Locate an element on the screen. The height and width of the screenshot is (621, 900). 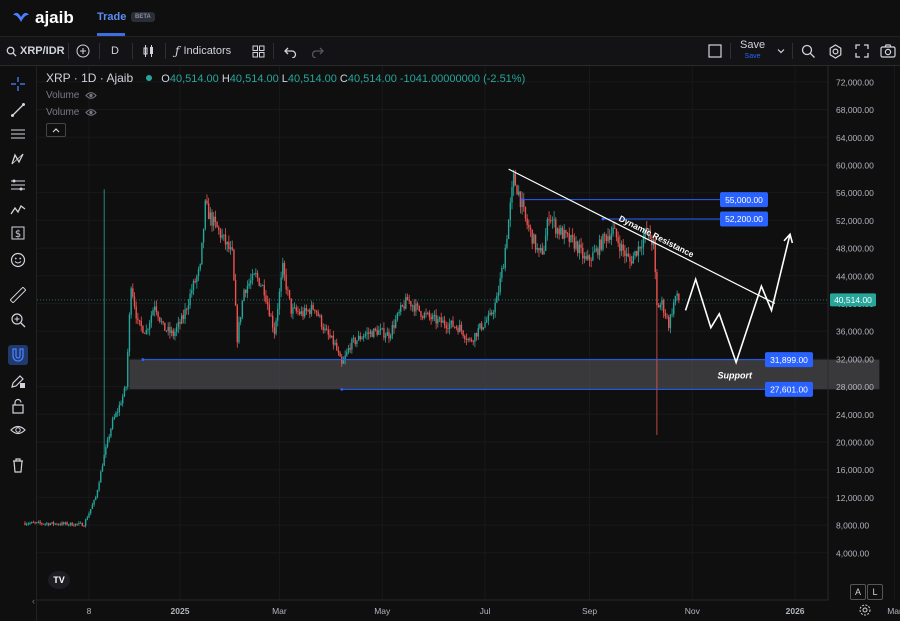
lines-icon is located at coordinates (18, 134).